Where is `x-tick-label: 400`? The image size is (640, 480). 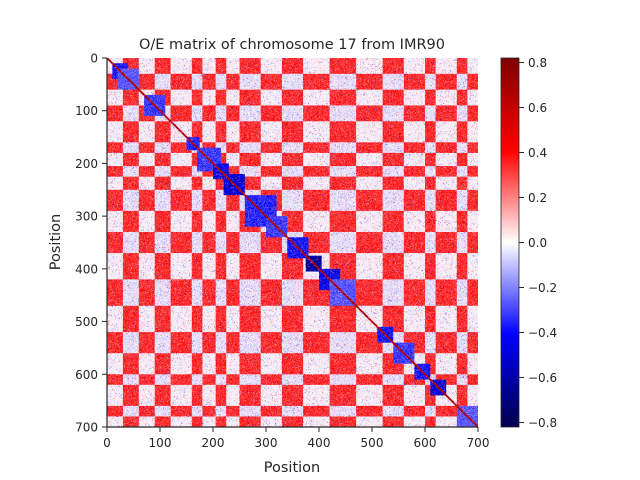
x-tick-label: 400 is located at coordinates (319, 443).